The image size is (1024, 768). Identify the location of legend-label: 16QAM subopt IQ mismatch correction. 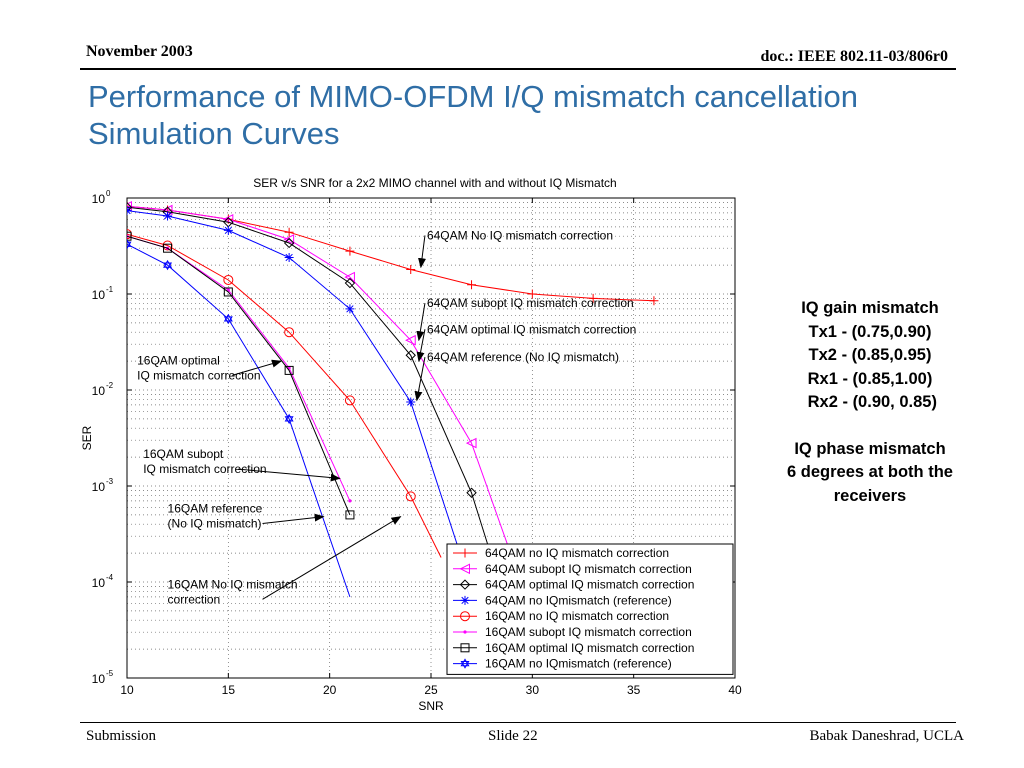
(588, 632).